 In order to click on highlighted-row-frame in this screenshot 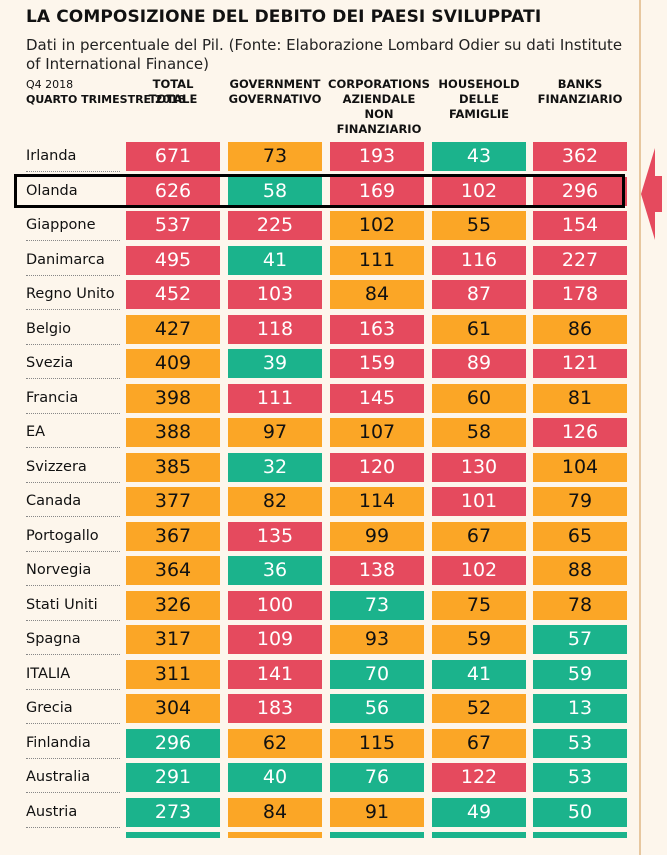, I will do `click(319, 191)`.